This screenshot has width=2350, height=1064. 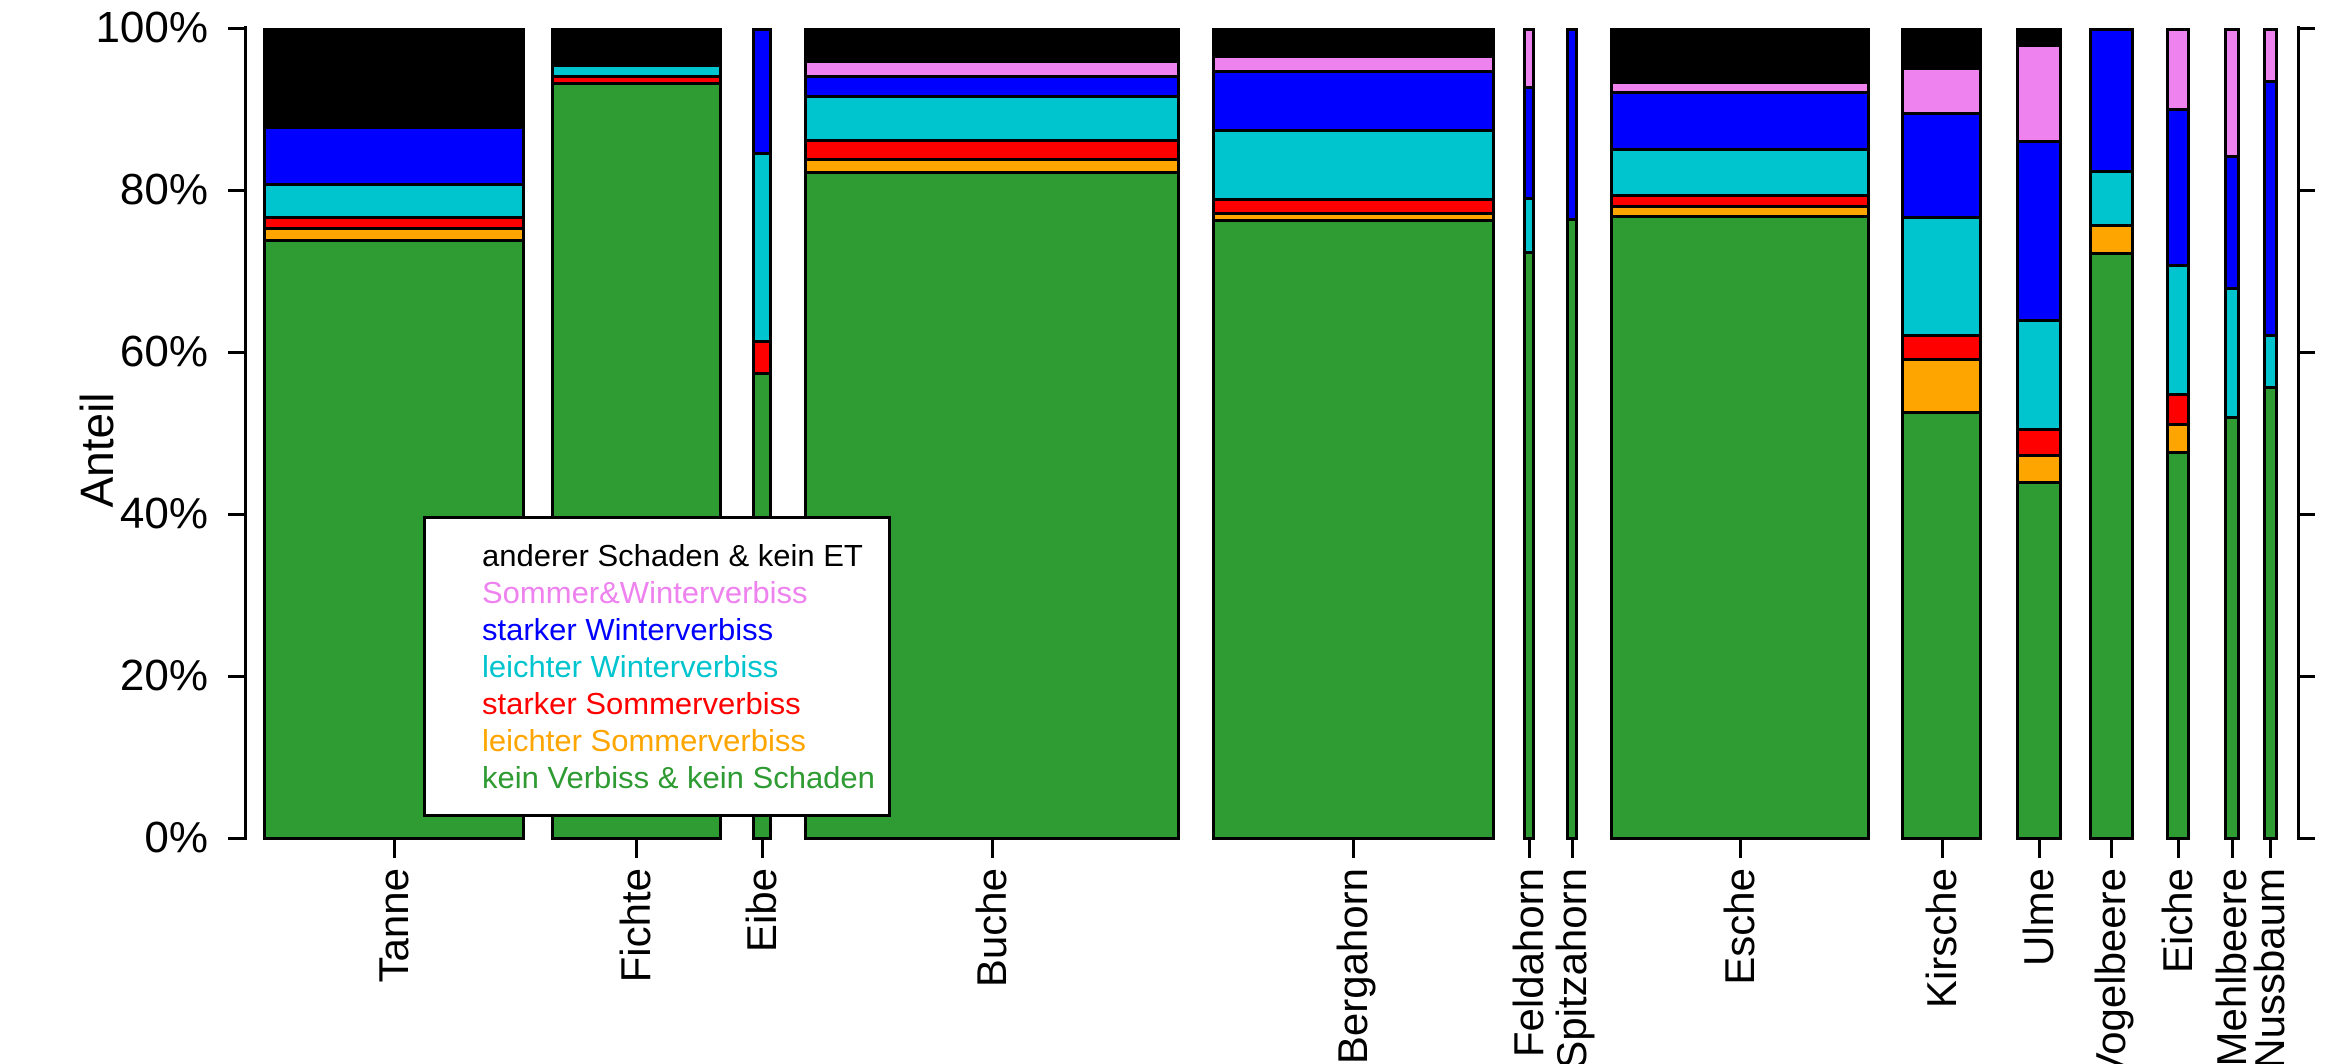 What do you see at coordinates (1571, 966) in the screenshot?
I see `x-label-spitzahorn: Spitzahorn` at bounding box center [1571, 966].